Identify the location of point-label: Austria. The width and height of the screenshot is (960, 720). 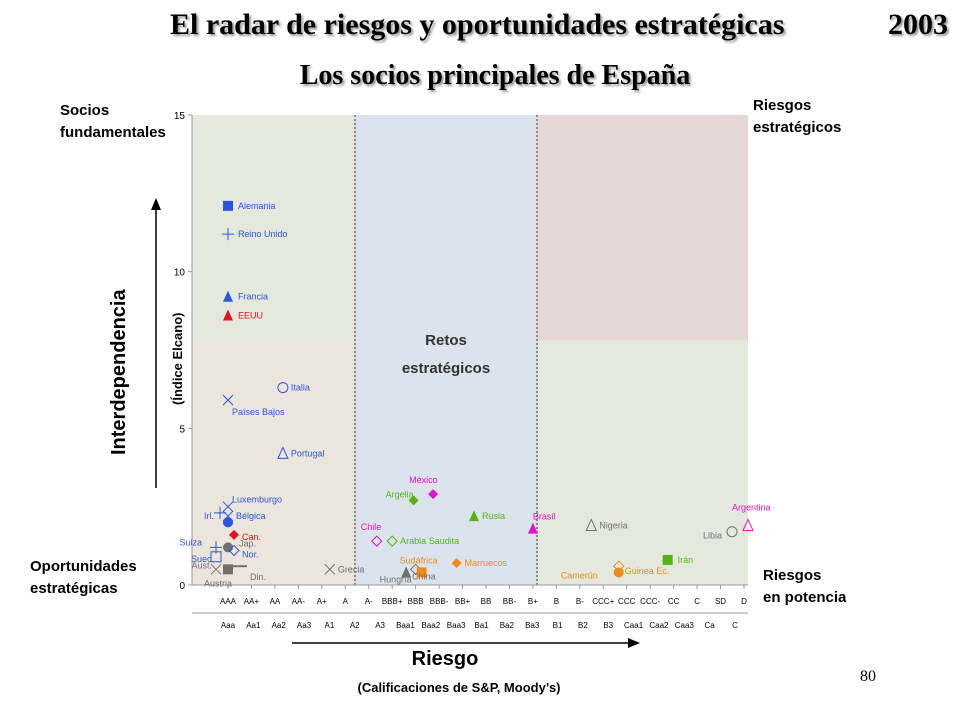
(218, 583).